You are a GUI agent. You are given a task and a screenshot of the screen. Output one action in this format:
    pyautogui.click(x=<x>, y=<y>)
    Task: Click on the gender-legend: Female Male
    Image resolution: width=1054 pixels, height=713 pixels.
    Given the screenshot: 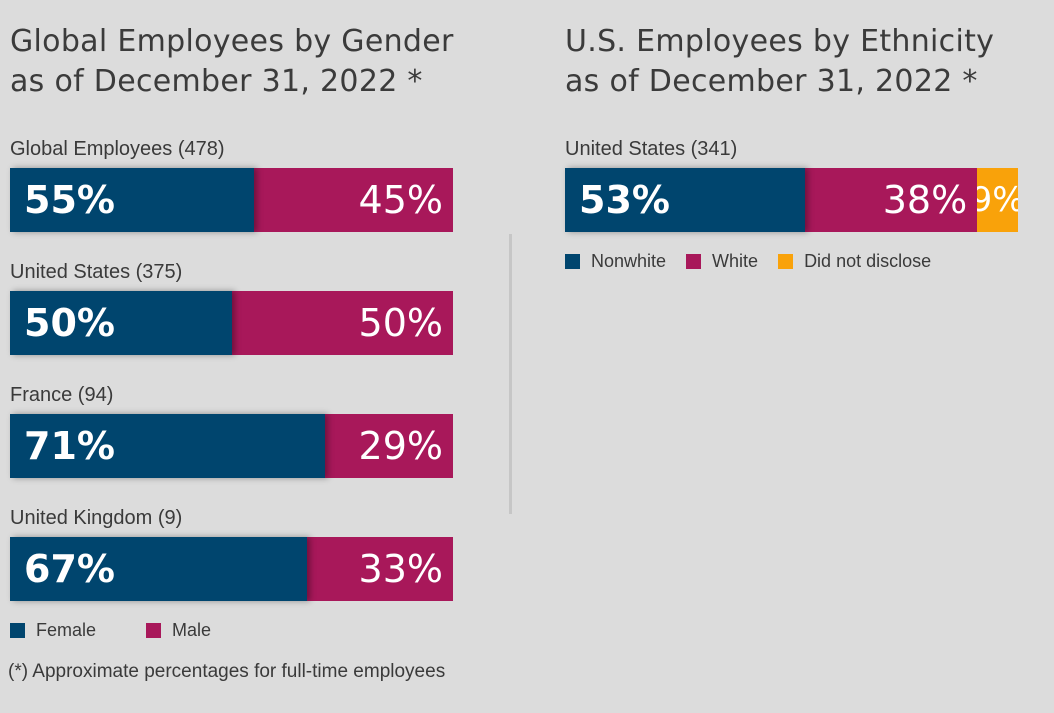 What is the action you would take?
    pyautogui.click(x=135, y=630)
    